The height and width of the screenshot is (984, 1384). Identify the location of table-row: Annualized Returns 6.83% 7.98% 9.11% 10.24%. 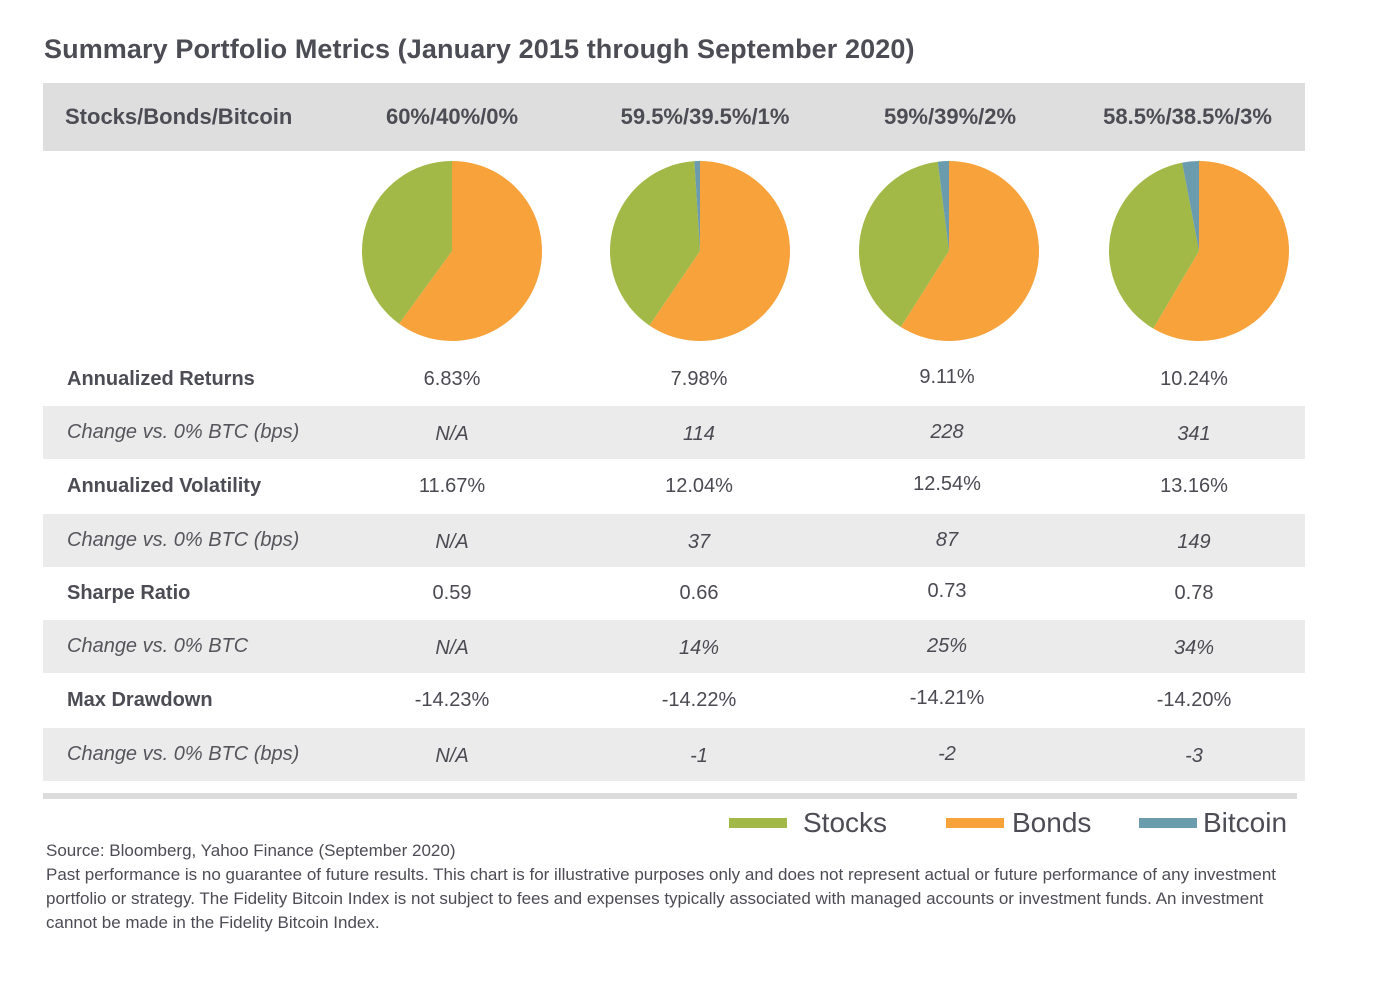
(674, 379).